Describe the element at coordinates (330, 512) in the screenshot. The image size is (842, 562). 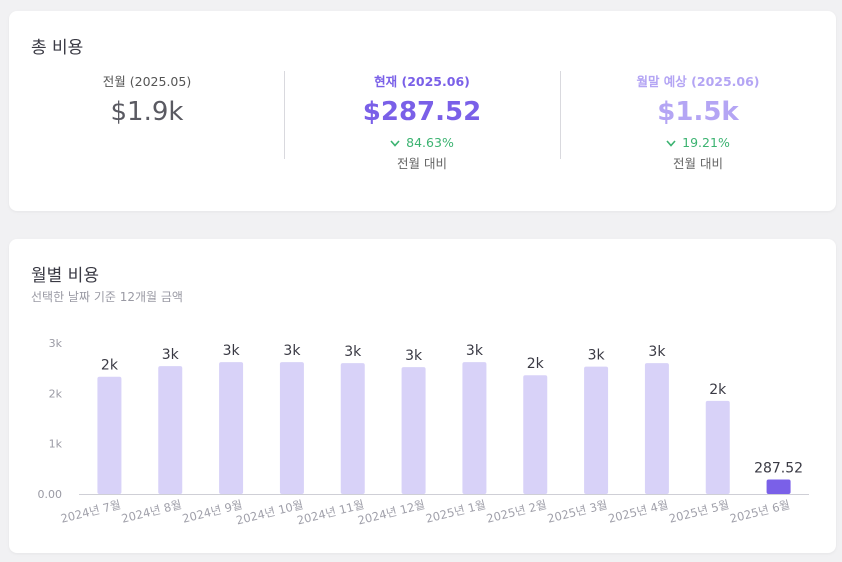
I see `x-tick-label: 2024년 11월` at that location.